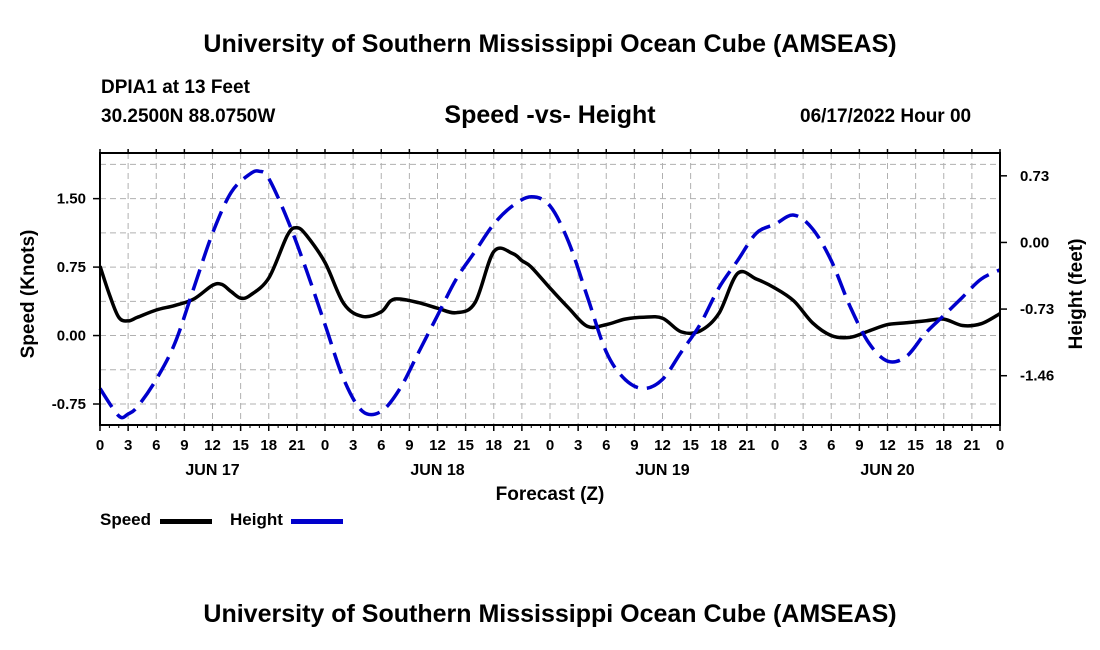  I want to click on y-right-tick-label: -0.73, so click(1037, 309).